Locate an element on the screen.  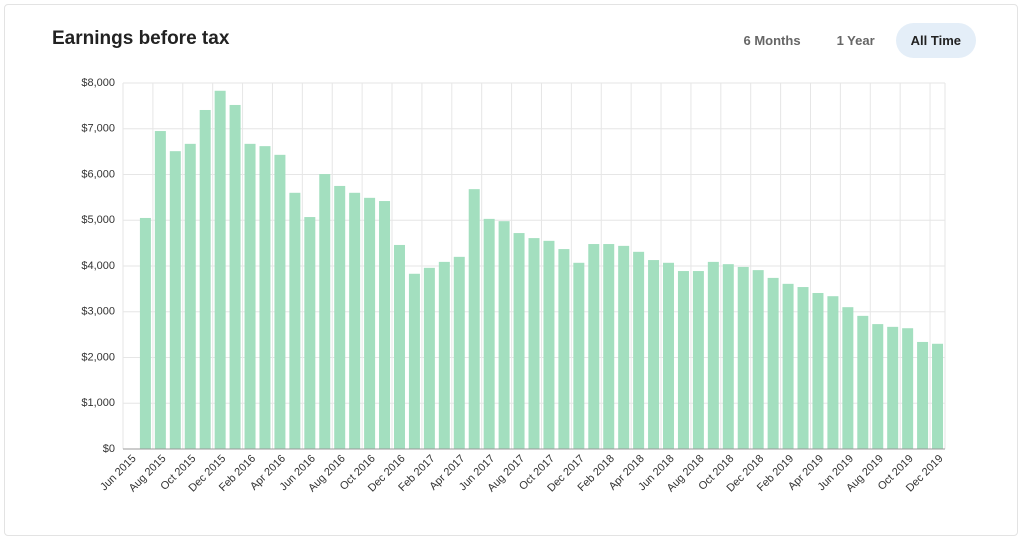
y-tick-label: $0 is located at coordinates (109, 449).